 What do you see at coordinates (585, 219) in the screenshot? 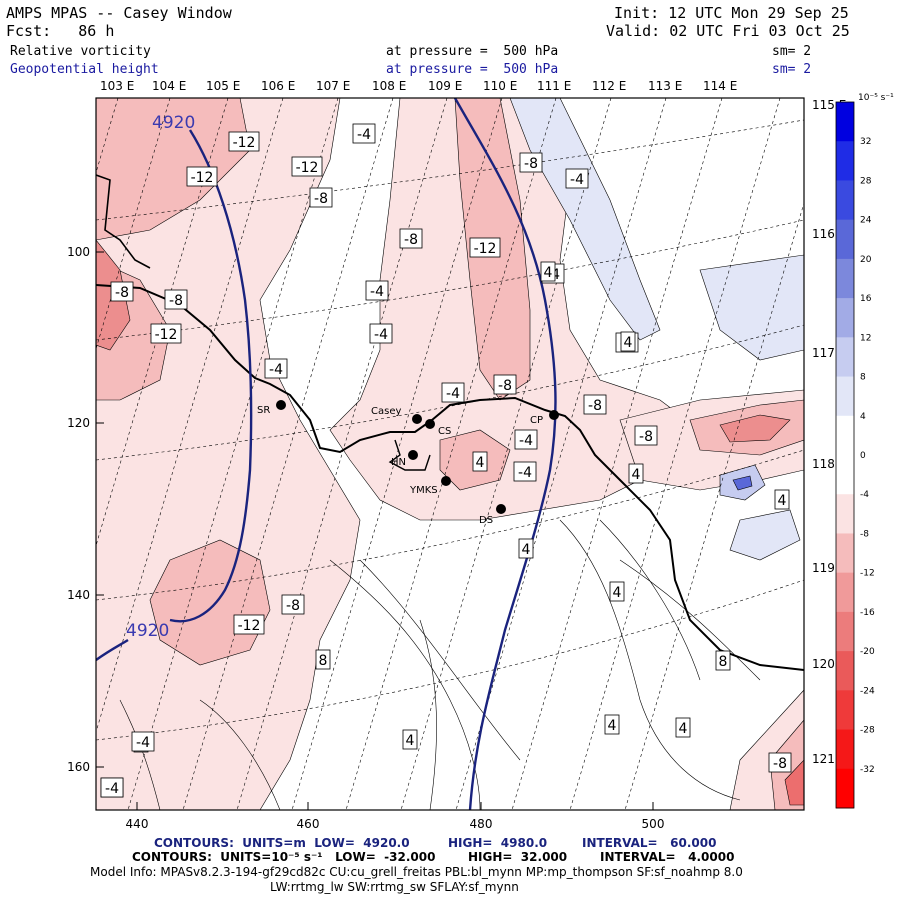
I see `neg-vort-ne` at bounding box center [585, 219].